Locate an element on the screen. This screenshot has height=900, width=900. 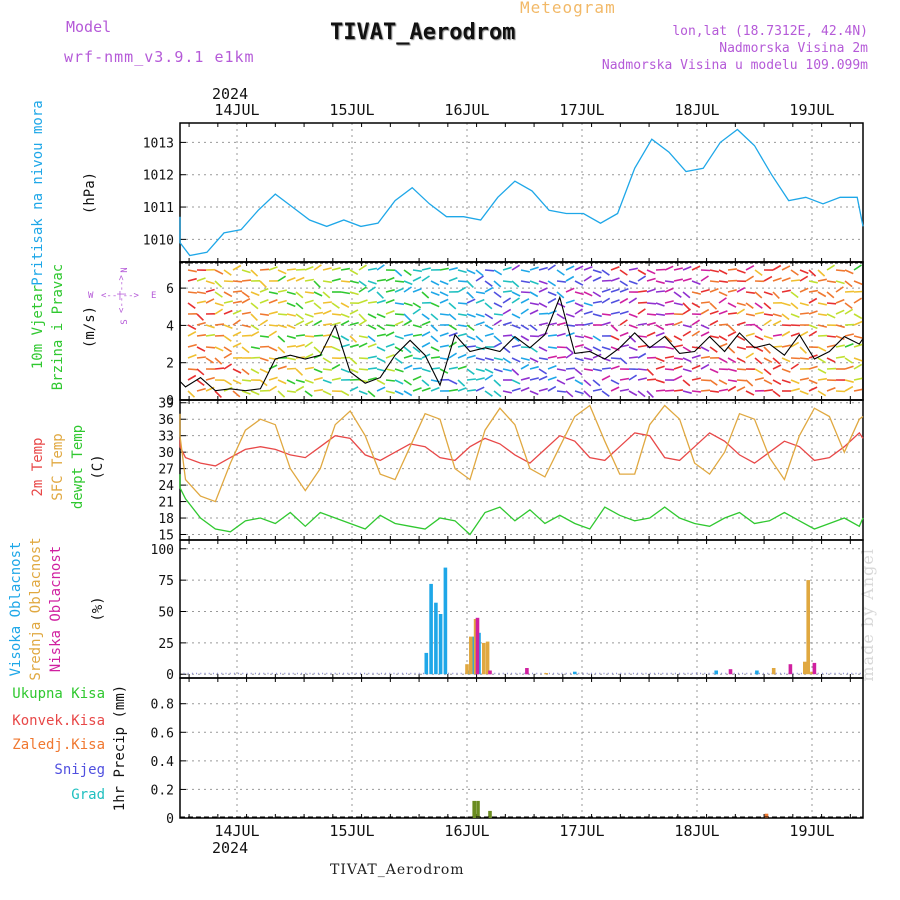
cloud-low-ylabel: Niska Oblacnost is located at coordinates (56, 609).